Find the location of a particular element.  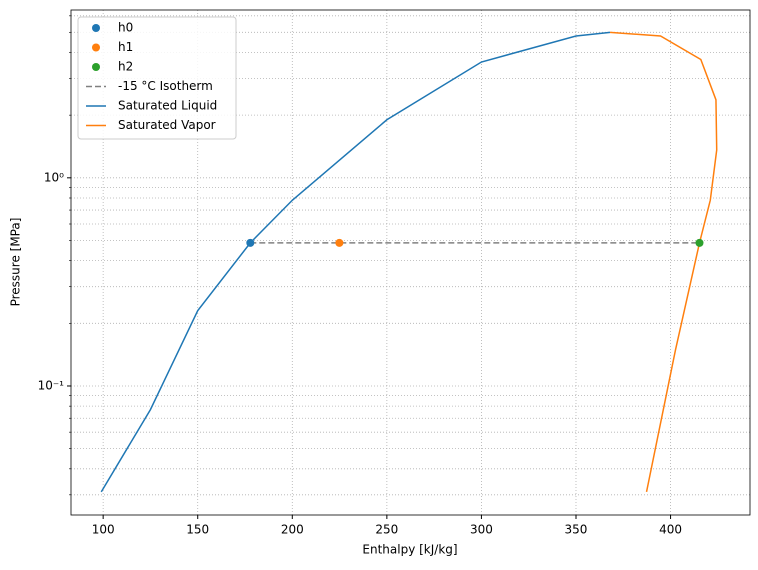

x-tick-label: 250 is located at coordinates (386, 530).